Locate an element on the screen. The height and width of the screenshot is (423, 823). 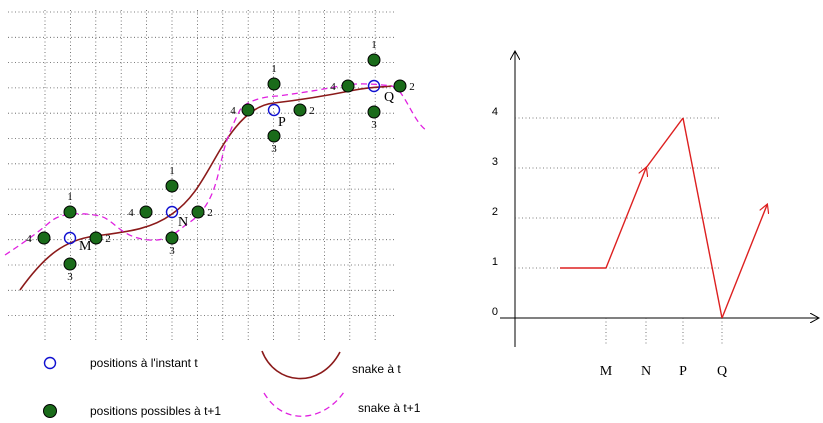
chart-x-tick-label: N is located at coordinates (646, 371).